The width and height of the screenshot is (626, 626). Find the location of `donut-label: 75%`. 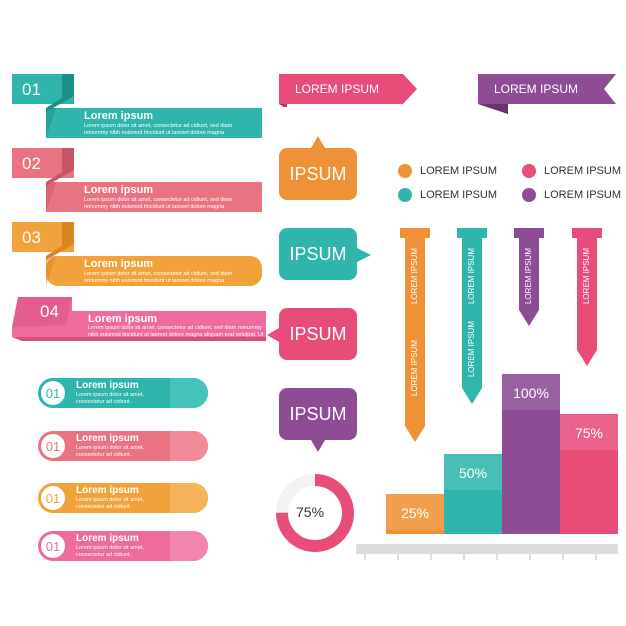

donut-label: 75% is located at coordinates (310, 512).